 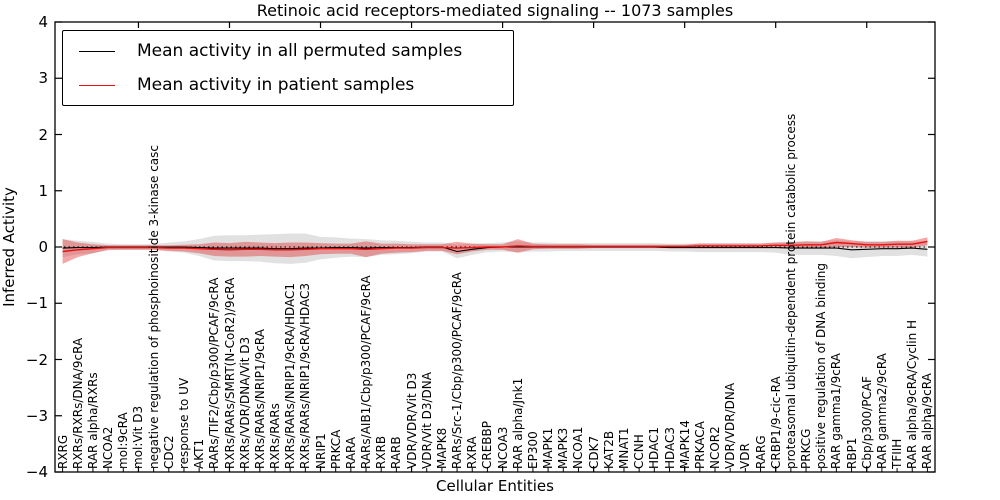 I want to click on legend-line-permuted-icon, so click(x=97, y=51).